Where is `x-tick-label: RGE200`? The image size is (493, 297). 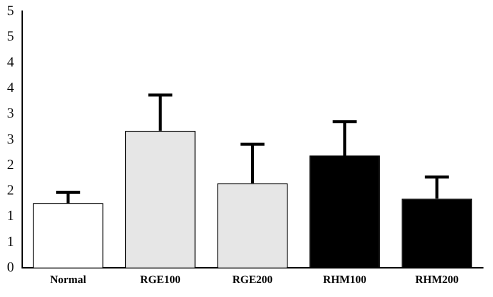 x-tick-label: RGE200 is located at coordinates (253, 280).